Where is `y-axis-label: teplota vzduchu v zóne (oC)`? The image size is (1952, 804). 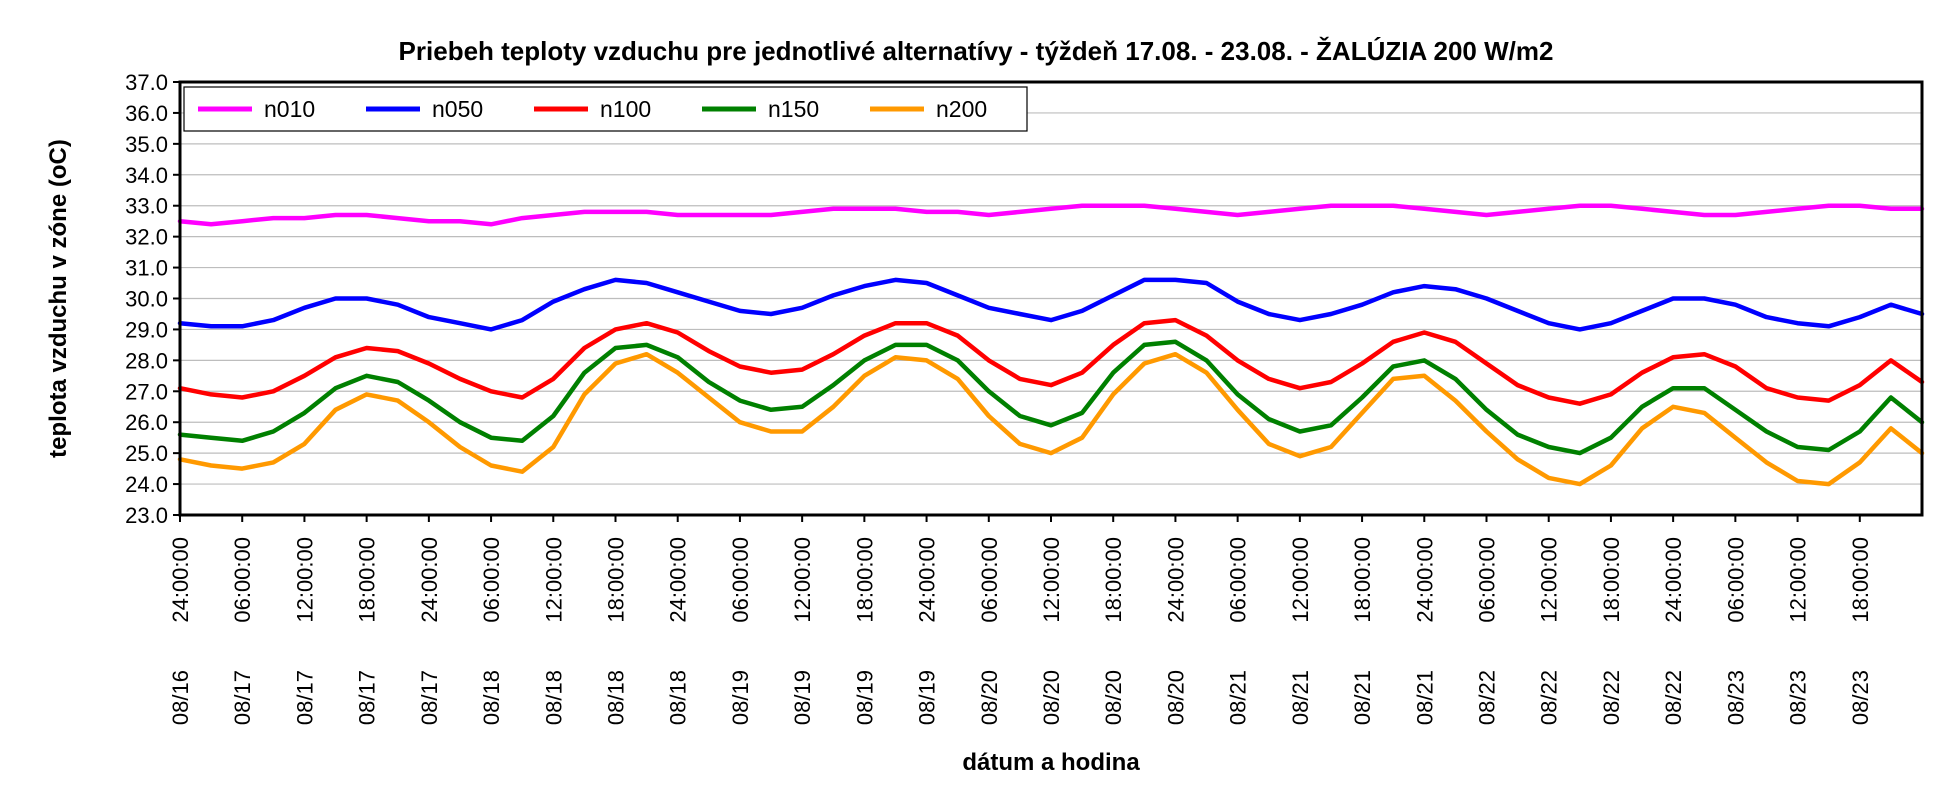
y-axis-label: teplota vzduchu v zóne (oC) is located at coordinates (58, 298).